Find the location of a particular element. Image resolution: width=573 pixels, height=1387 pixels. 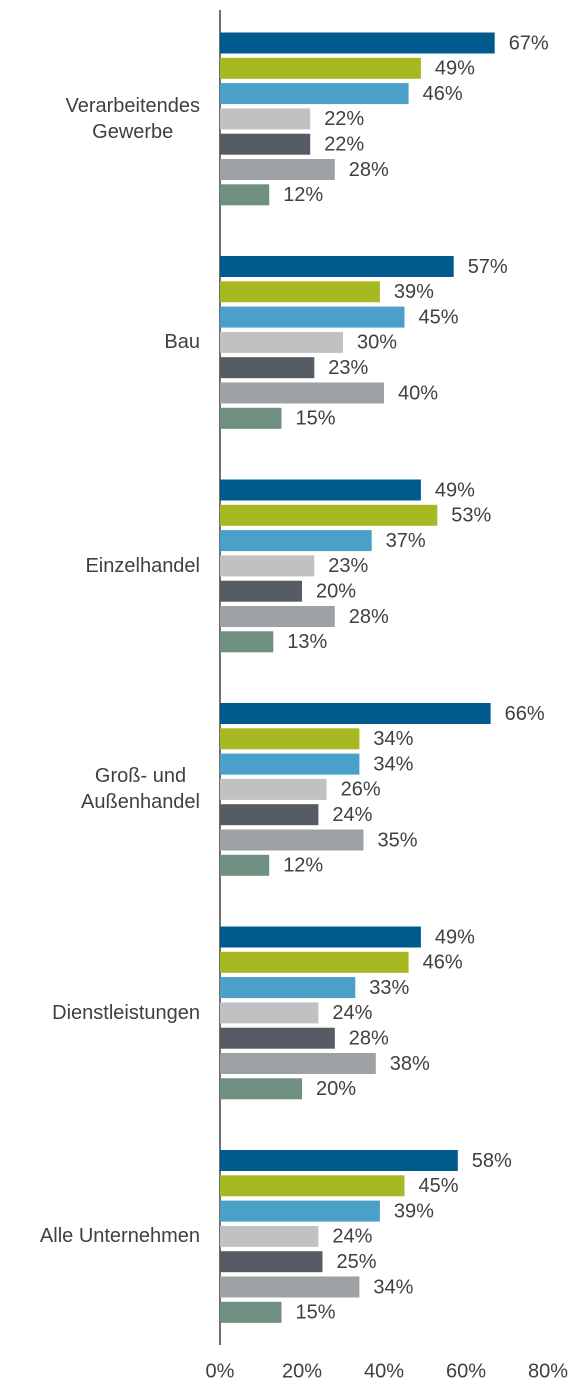

category-label-box: Dienstleistungen is located at coordinates (126, 1013).